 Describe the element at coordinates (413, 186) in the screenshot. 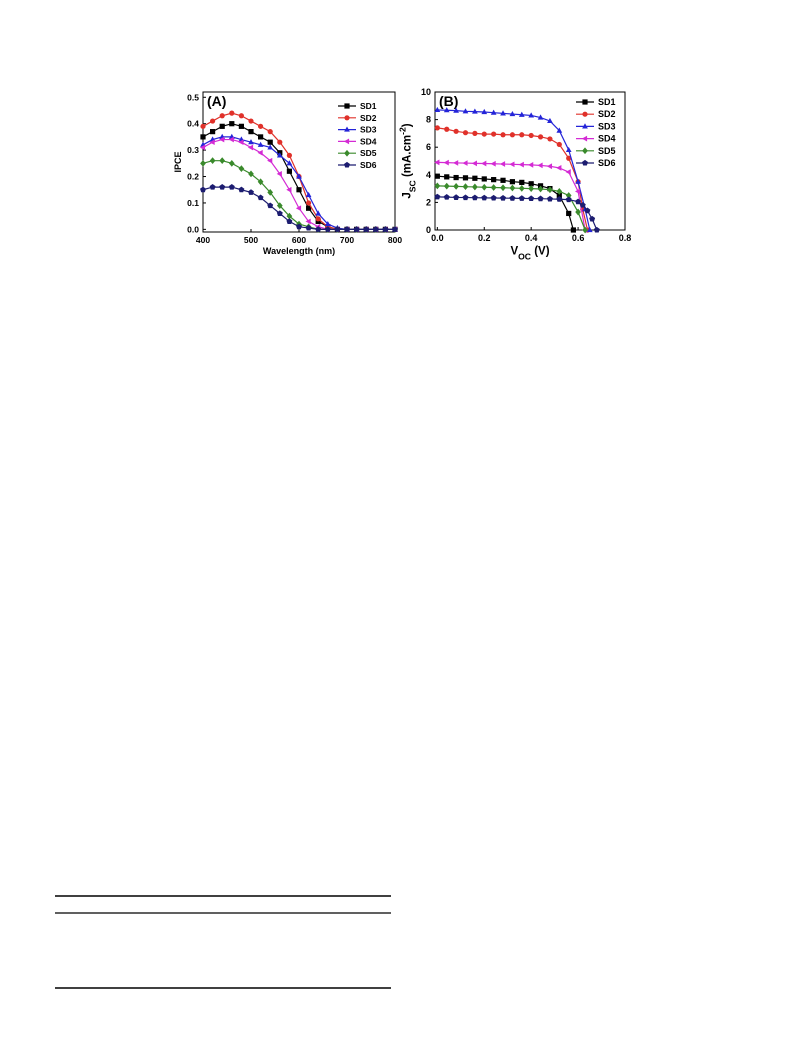

I see `y-axis-label-part: SC` at that location.